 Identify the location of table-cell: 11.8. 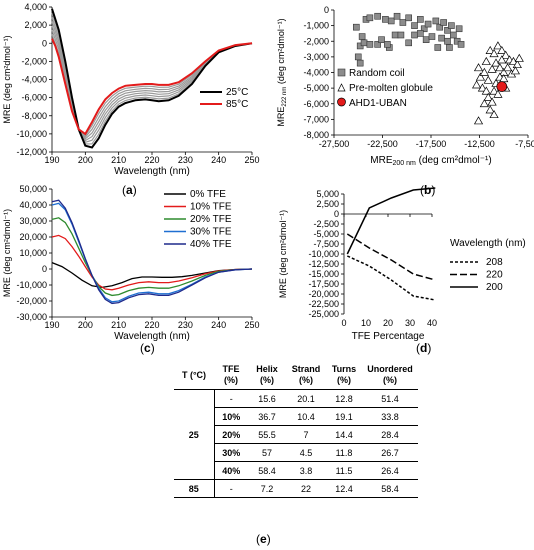
(344, 452).